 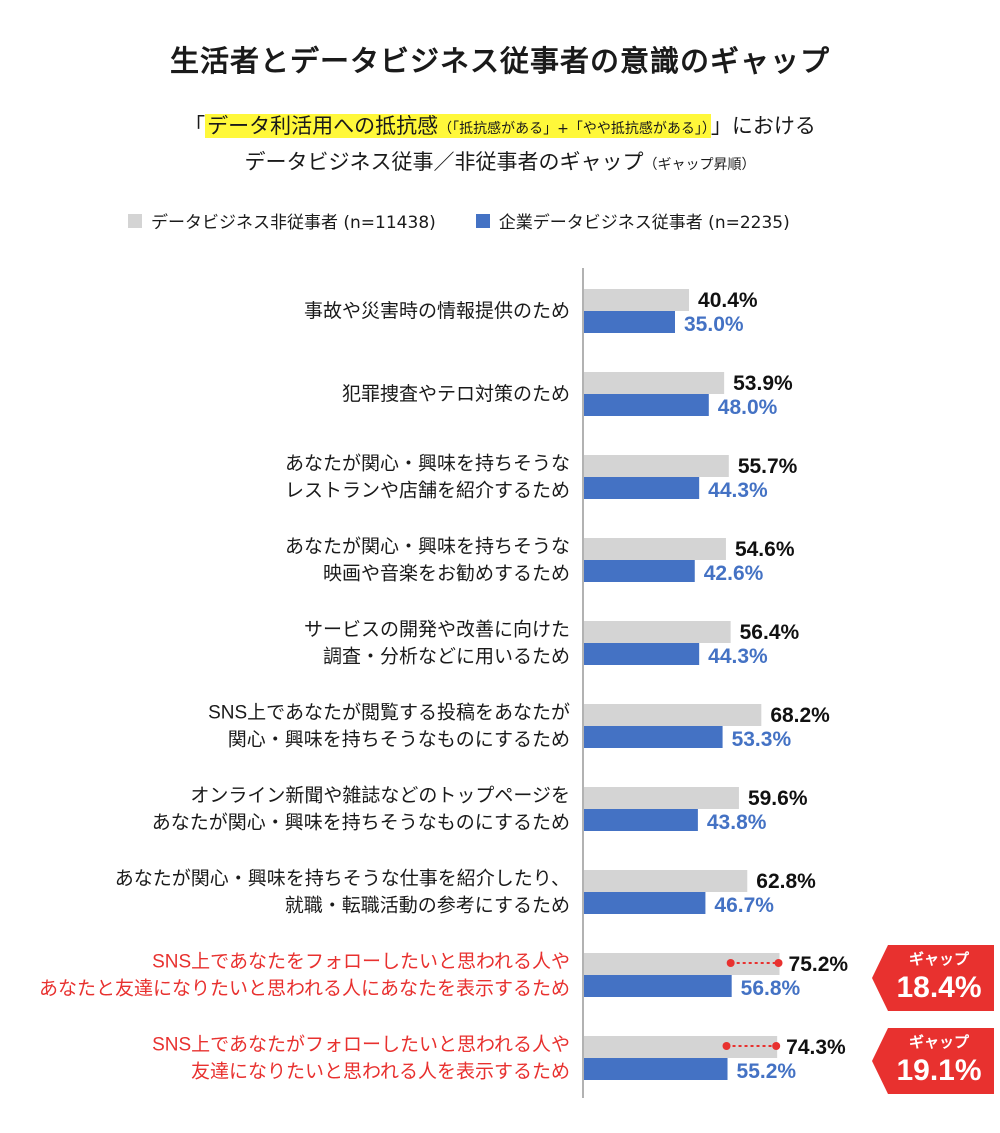 I want to click on value-label-non-worker-9: 74.3%, so click(x=816, y=1047).